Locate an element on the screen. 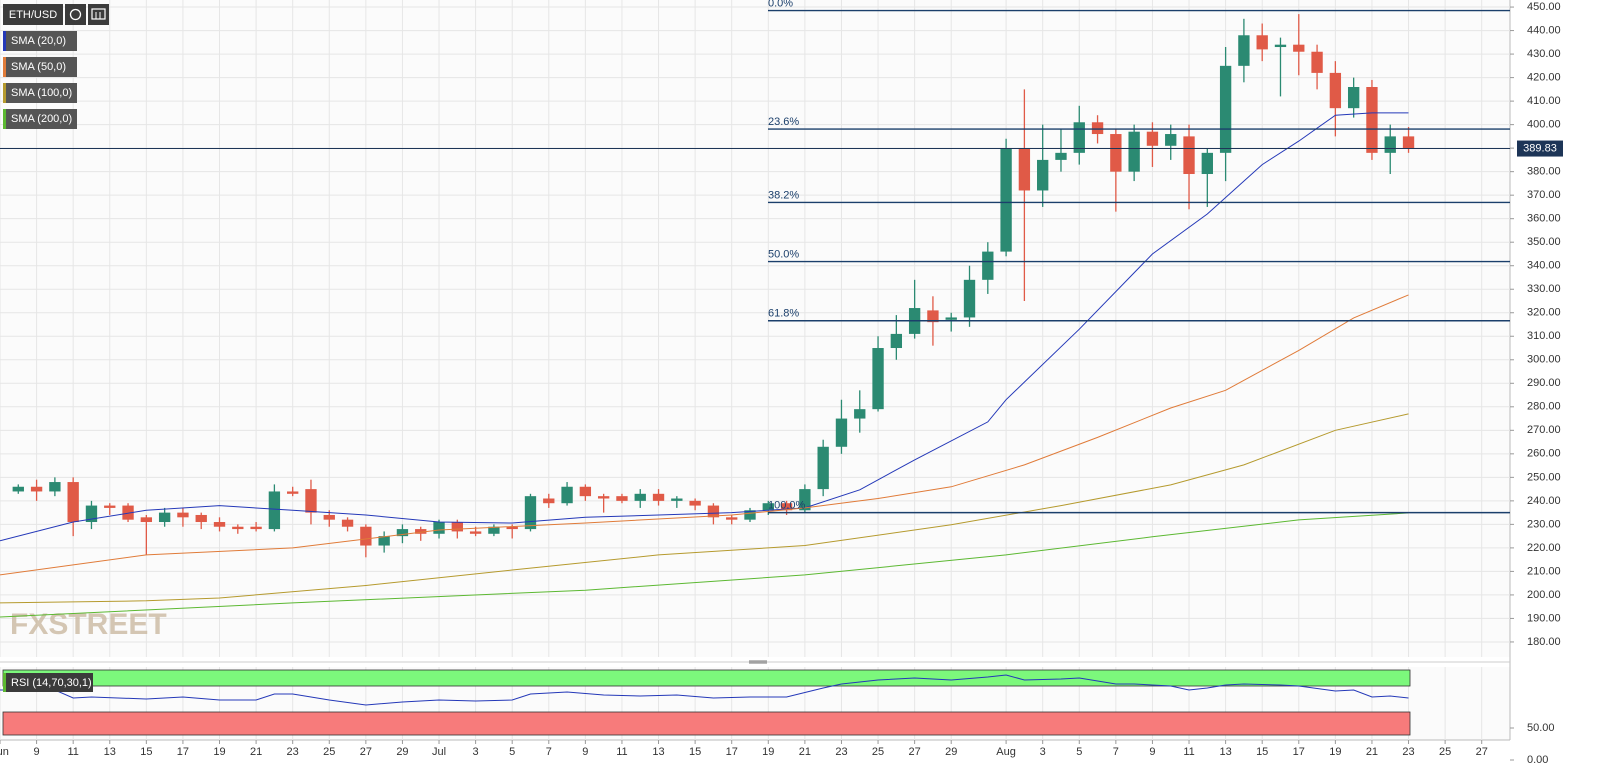 The image size is (1623, 778). x-tick-label: 19 is located at coordinates (219, 752).